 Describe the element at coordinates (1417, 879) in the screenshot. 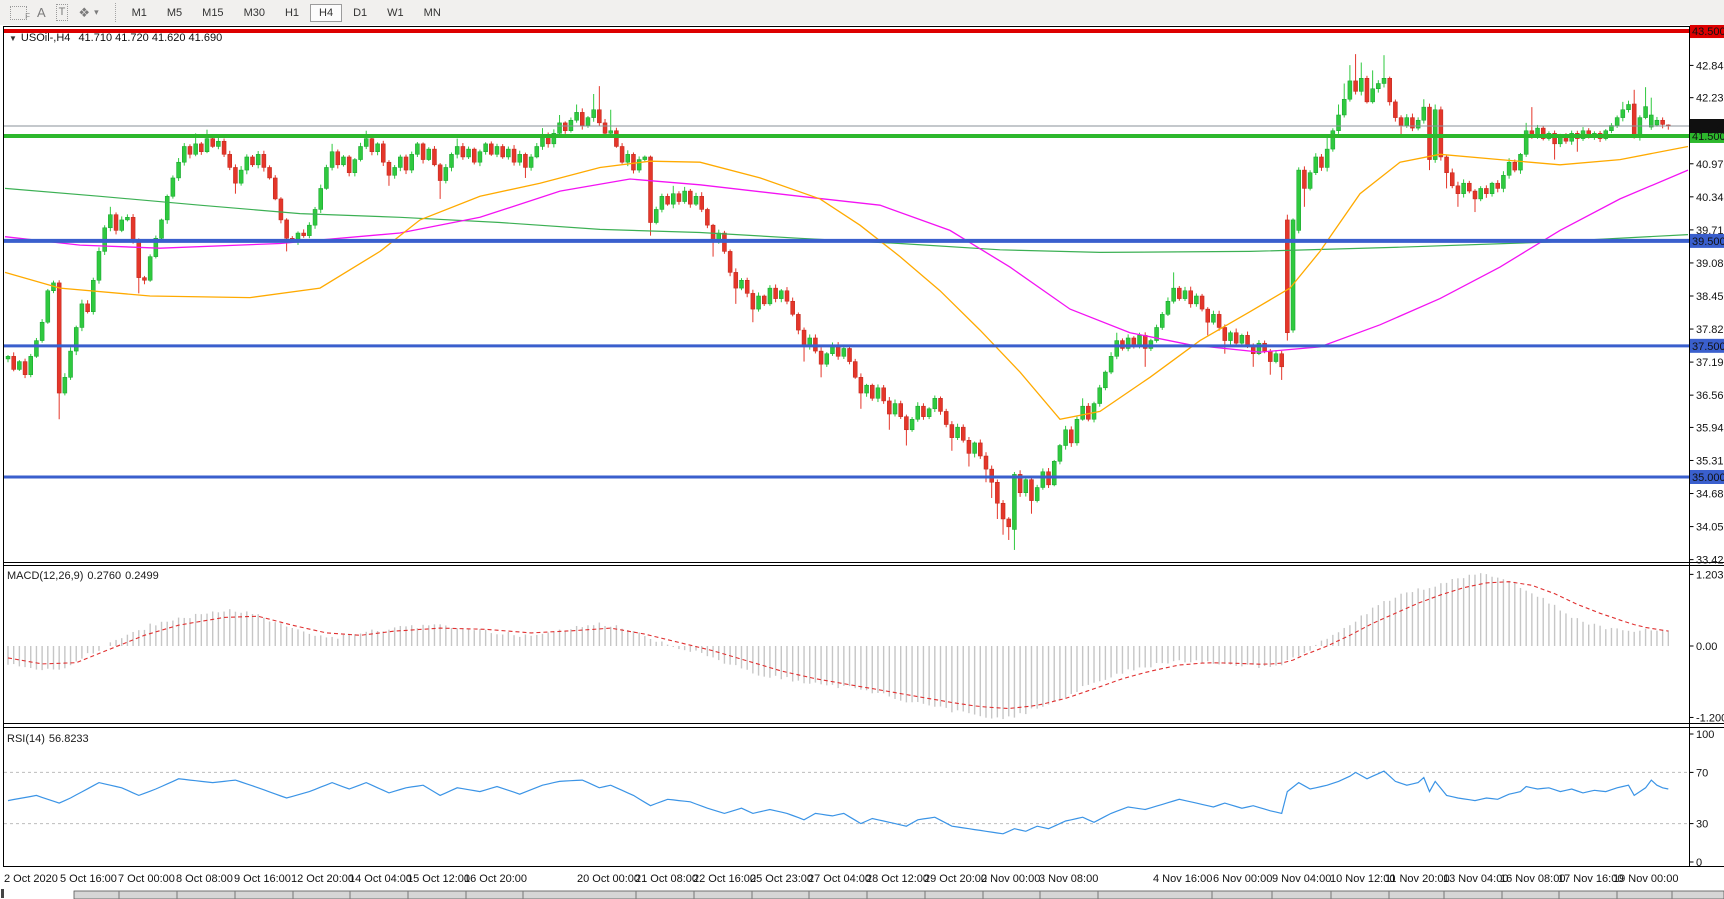

I see `svg-text: 11 Nov 20:00` at that location.